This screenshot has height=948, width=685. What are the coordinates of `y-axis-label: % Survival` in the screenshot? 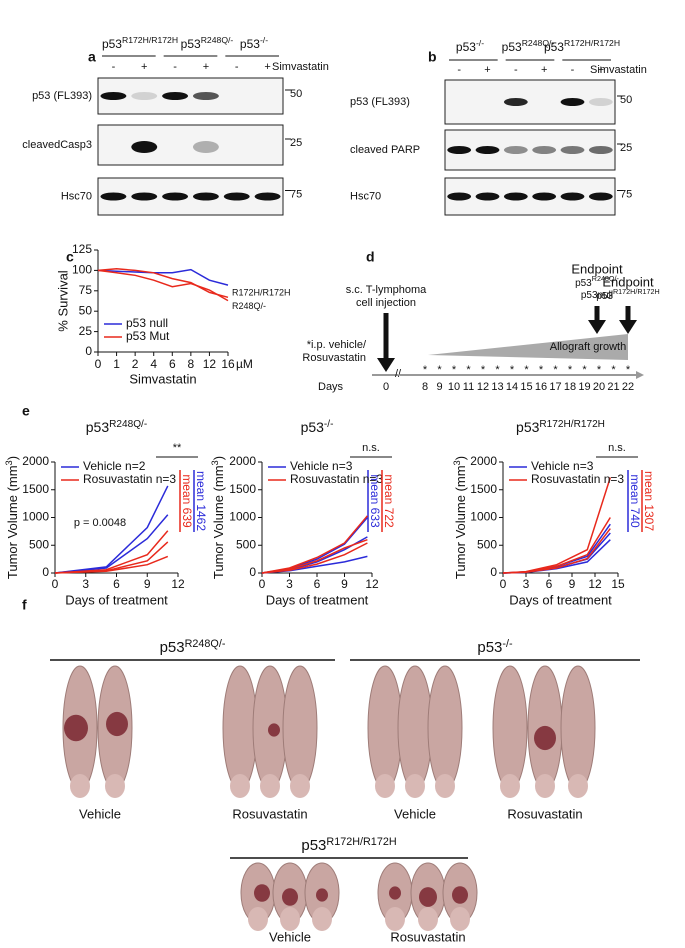 It's located at (62, 301).